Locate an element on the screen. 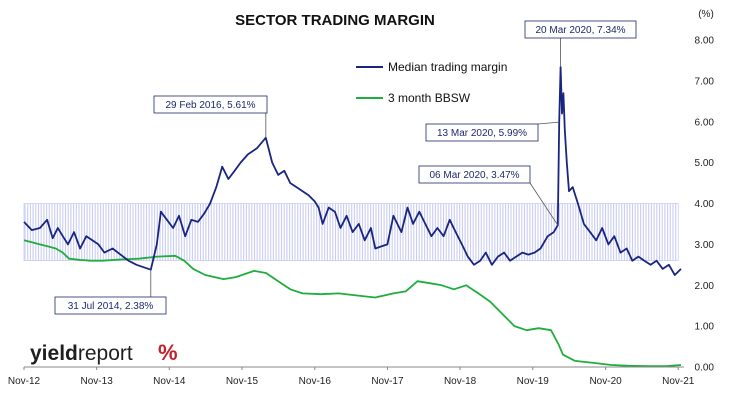 The image size is (730, 405). y-tick-label: 8.00 is located at coordinates (705, 41).